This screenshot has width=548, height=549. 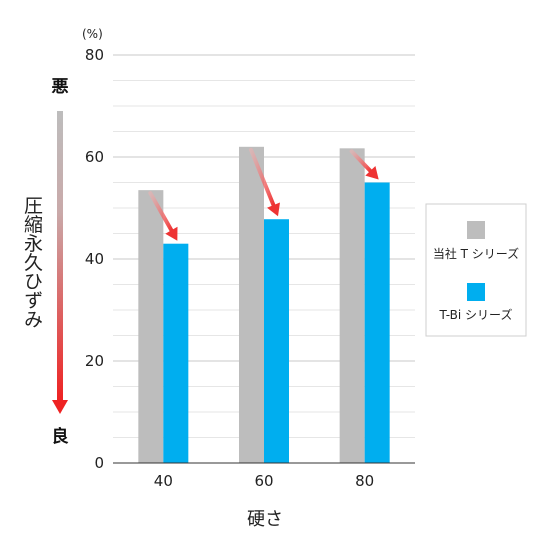 What do you see at coordinates (60, 256) in the screenshot?
I see `scale-bar` at bounding box center [60, 256].